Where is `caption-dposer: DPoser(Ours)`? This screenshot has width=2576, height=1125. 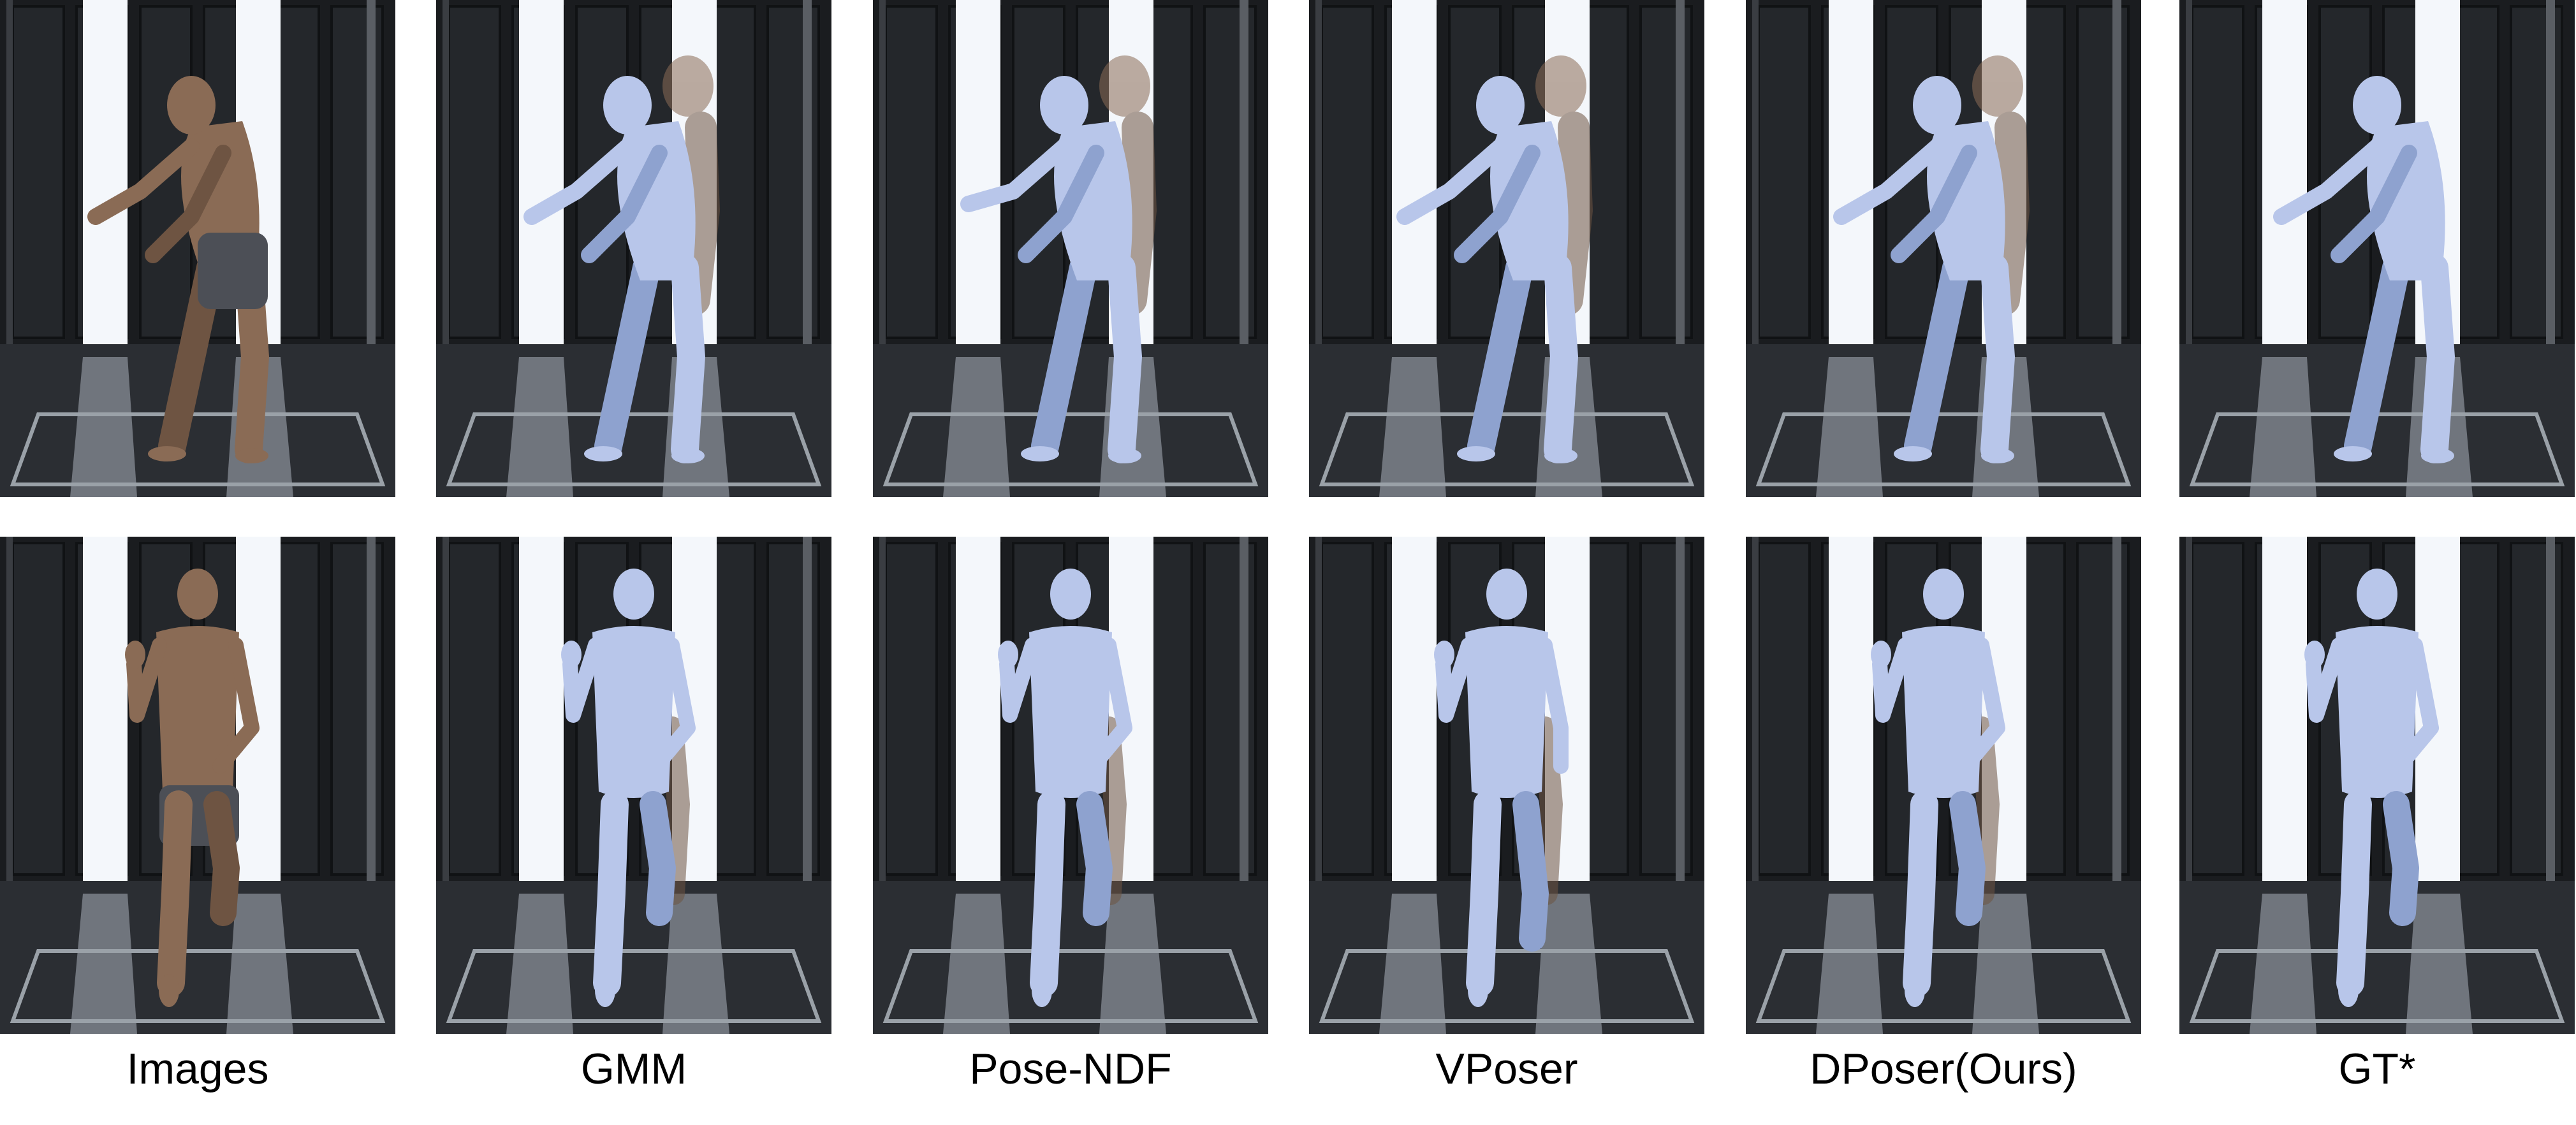
caption-dposer: DPoser(Ours) is located at coordinates (1943, 1069).